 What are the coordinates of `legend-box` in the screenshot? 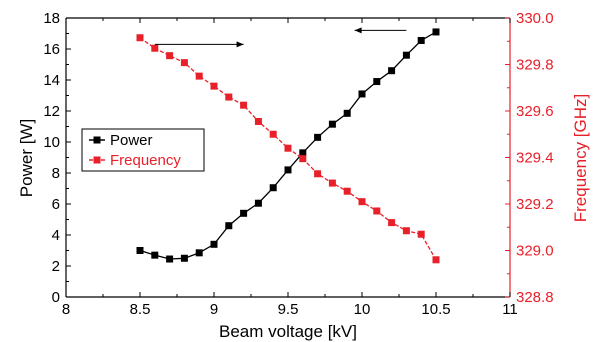 It's located at (143, 150).